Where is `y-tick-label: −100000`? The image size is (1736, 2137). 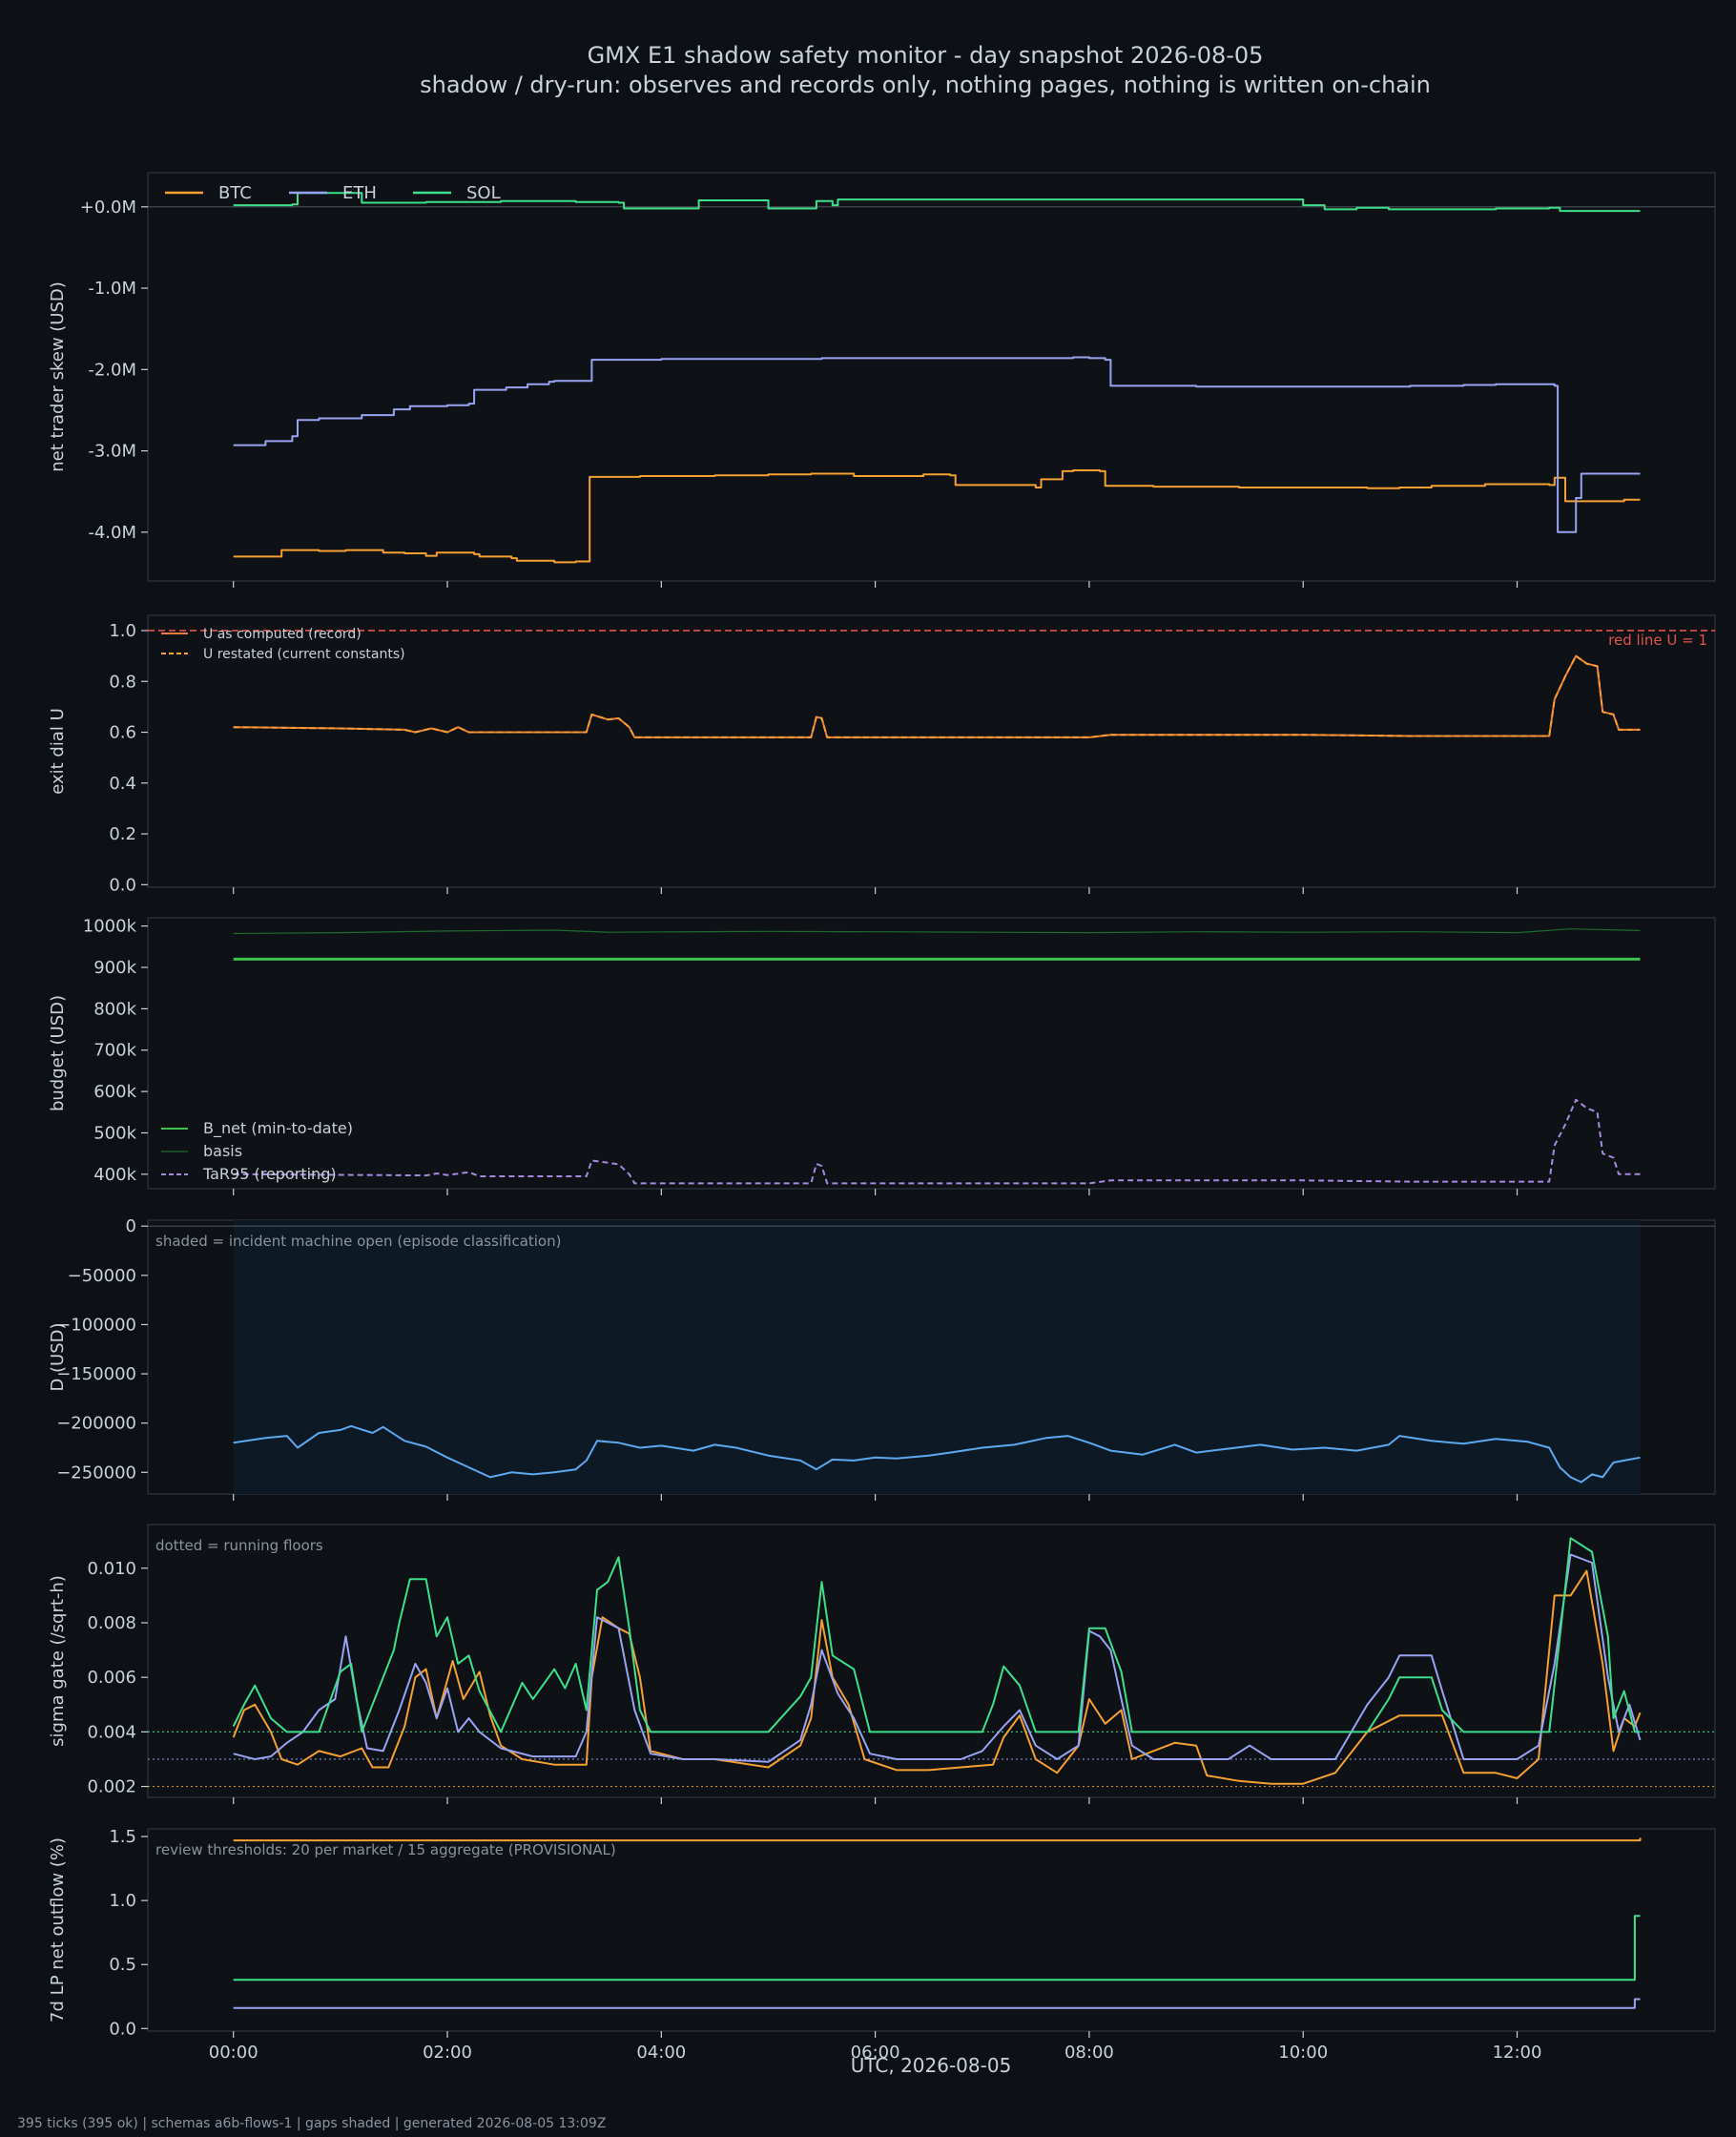 y-tick-label: −100000 is located at coordinates (96, 1325).